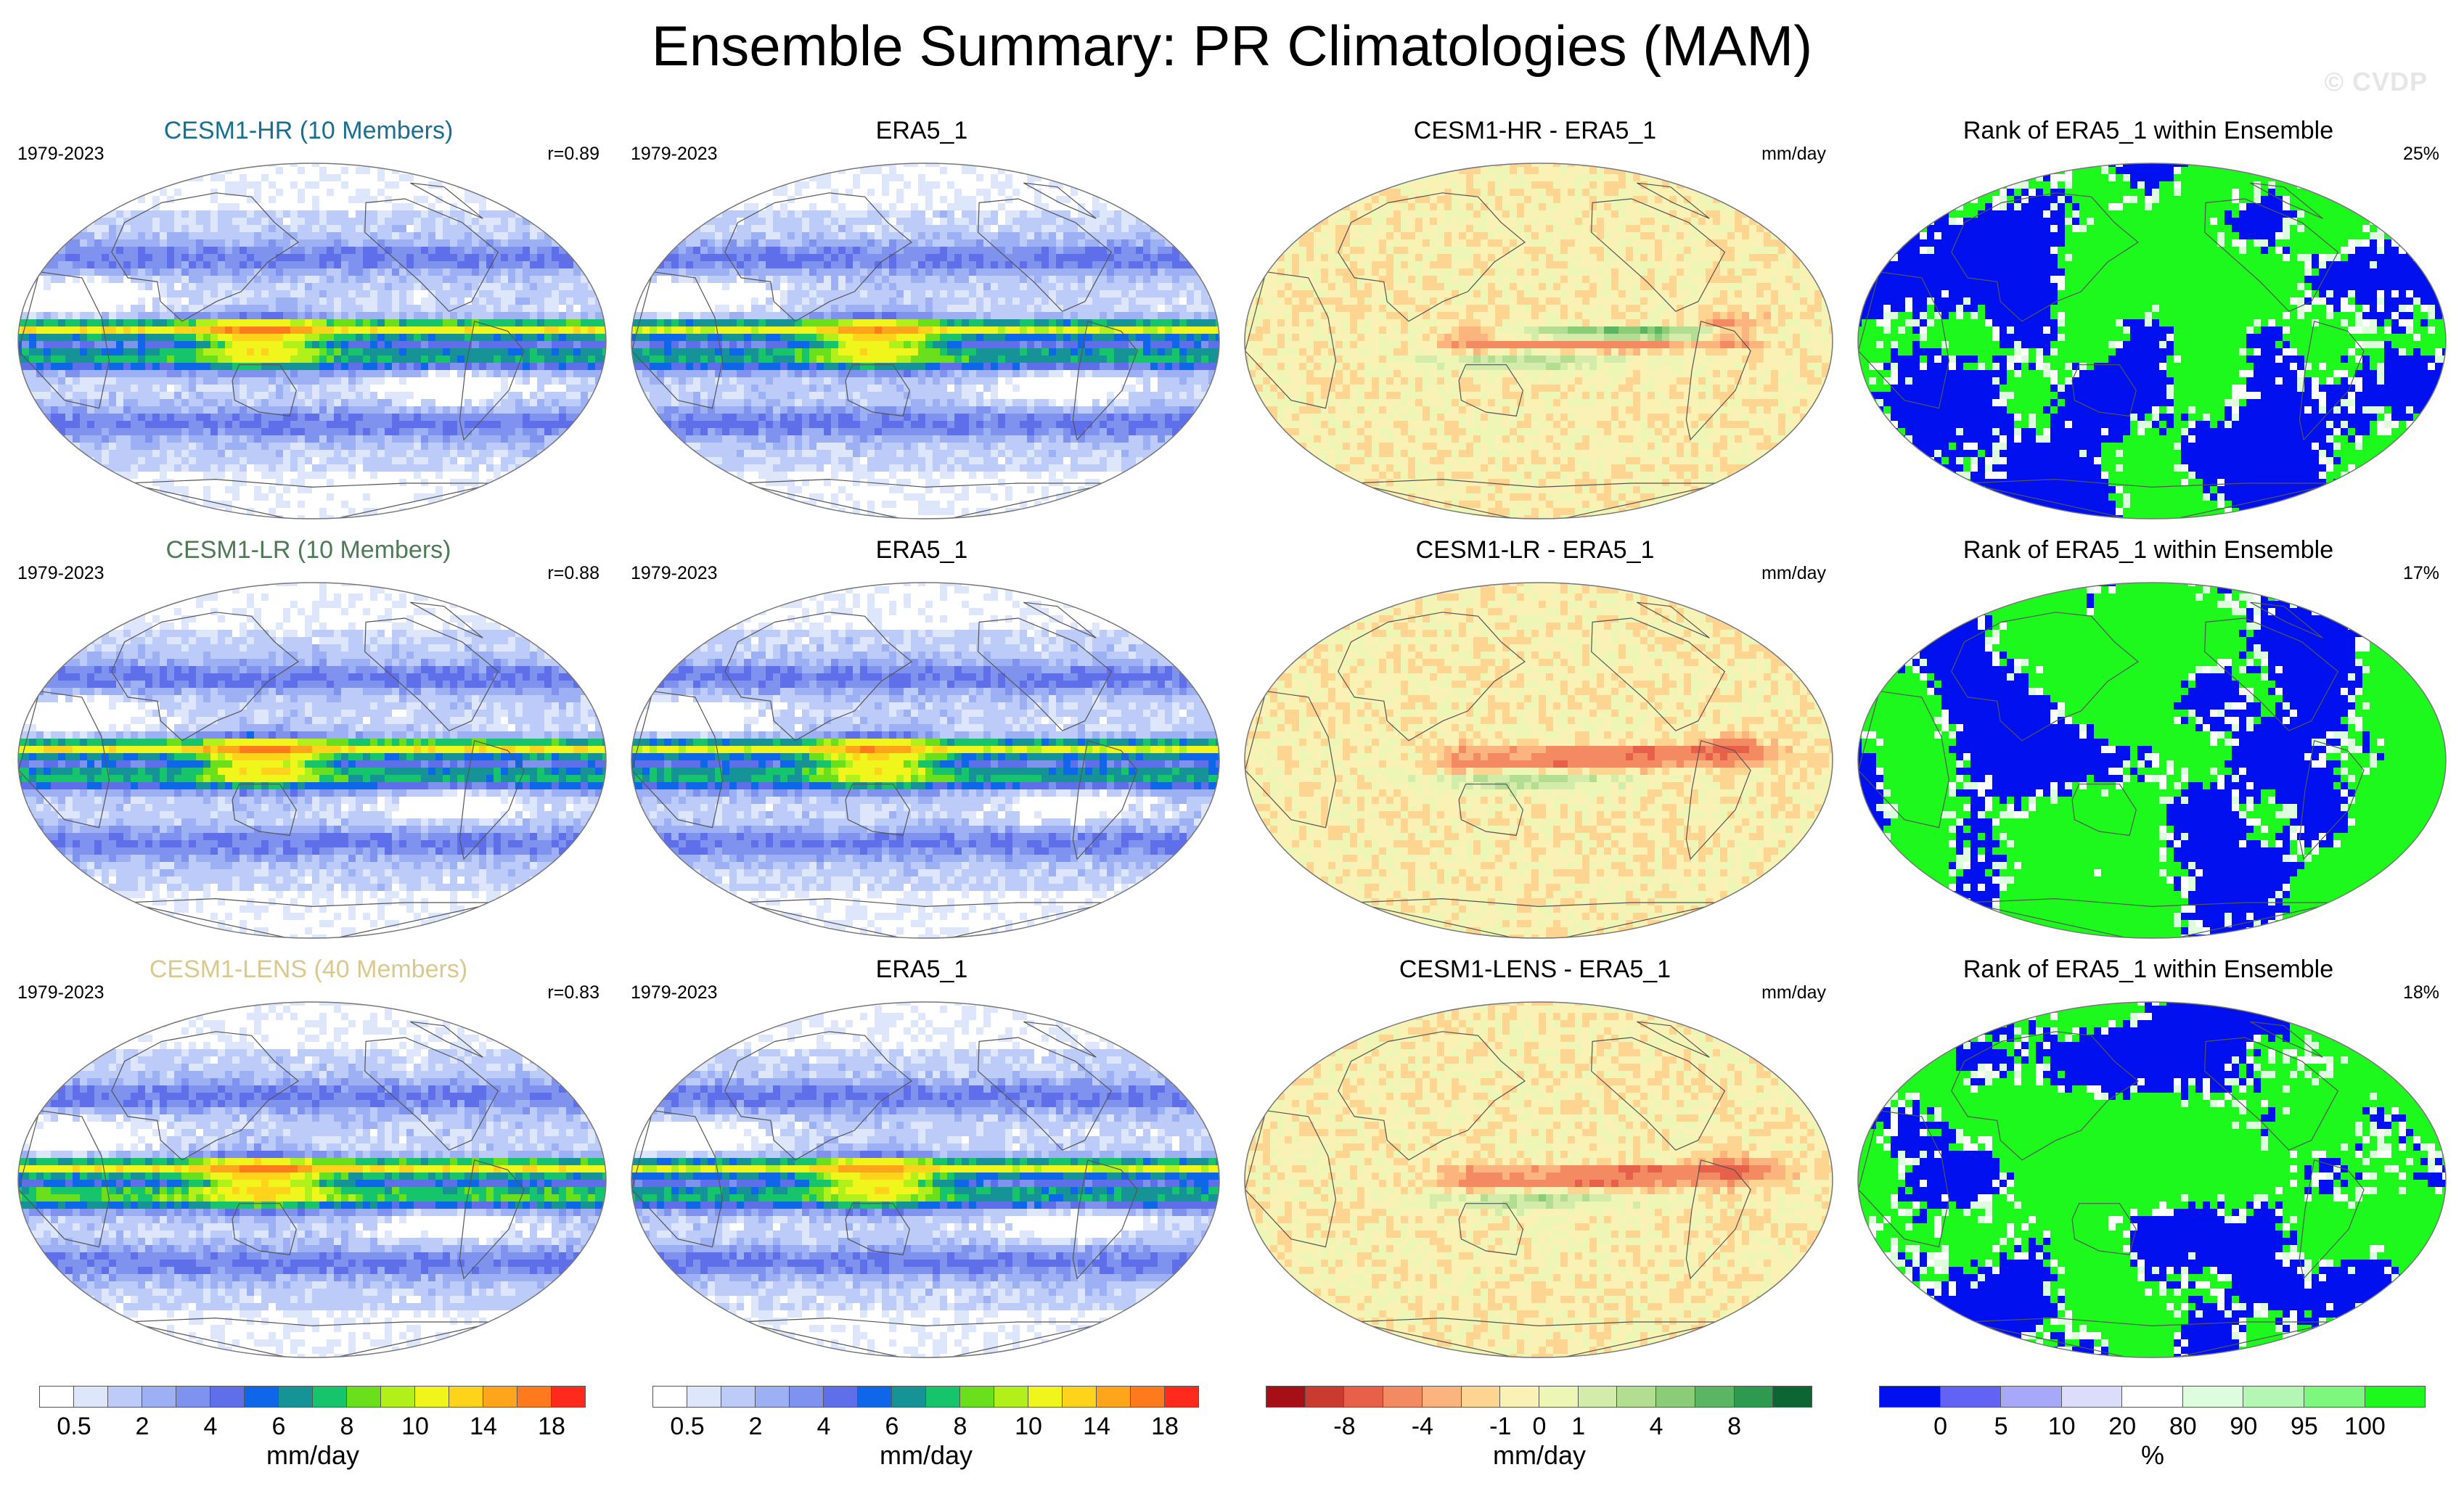  What do you see at coordinates (279, 1427) in the screenshot?
I see `colorbar-tick-label: 6` at bounding box center [279, 1427].